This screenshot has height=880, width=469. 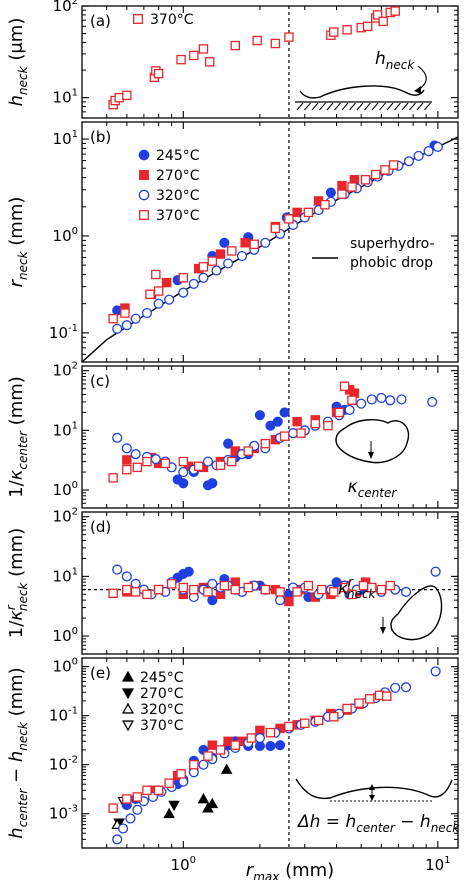 What do you see at coordinates (290, 870) in the screenshot?
I see `x-axis-label: rmax (mm)` at bounding box center [290, 870].